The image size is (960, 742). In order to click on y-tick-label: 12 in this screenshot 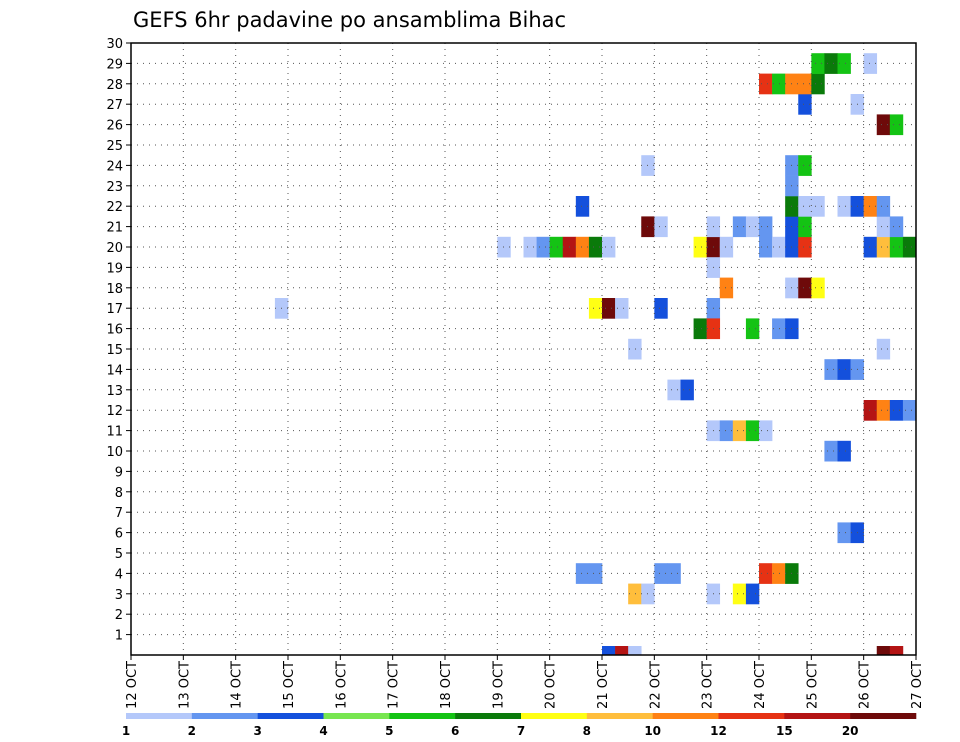, I will do `click(114, 411)`.